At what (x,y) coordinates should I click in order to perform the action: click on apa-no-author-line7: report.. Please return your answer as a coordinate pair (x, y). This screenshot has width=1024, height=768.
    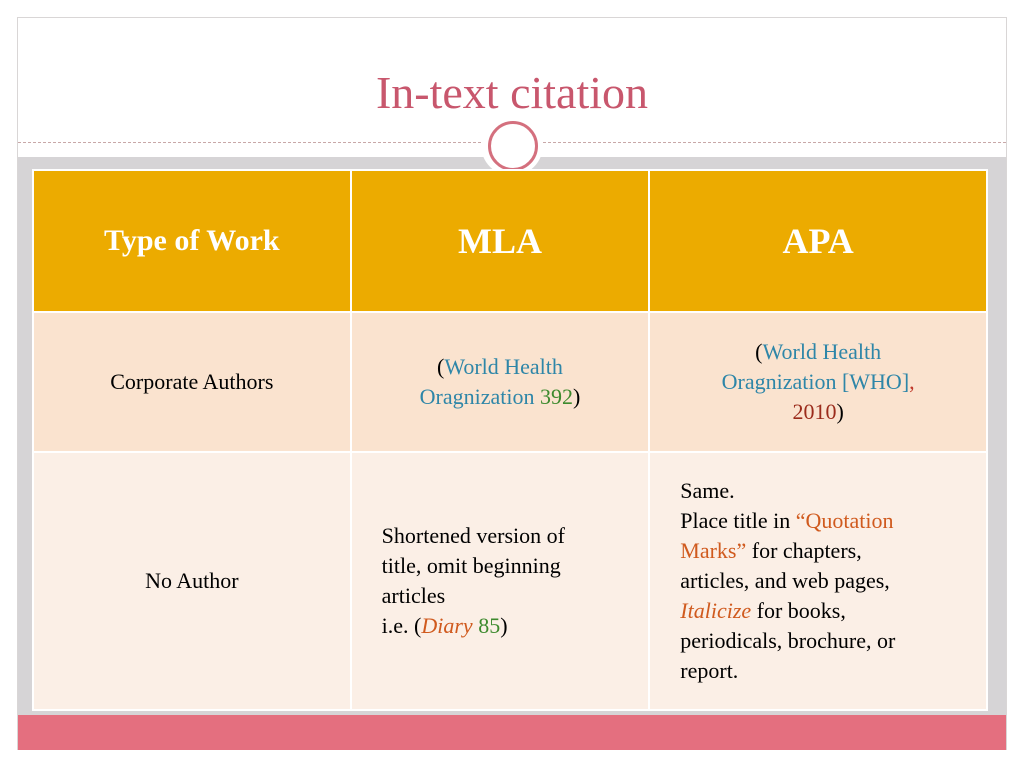
    Looking at the image, I should click on (709, 670).